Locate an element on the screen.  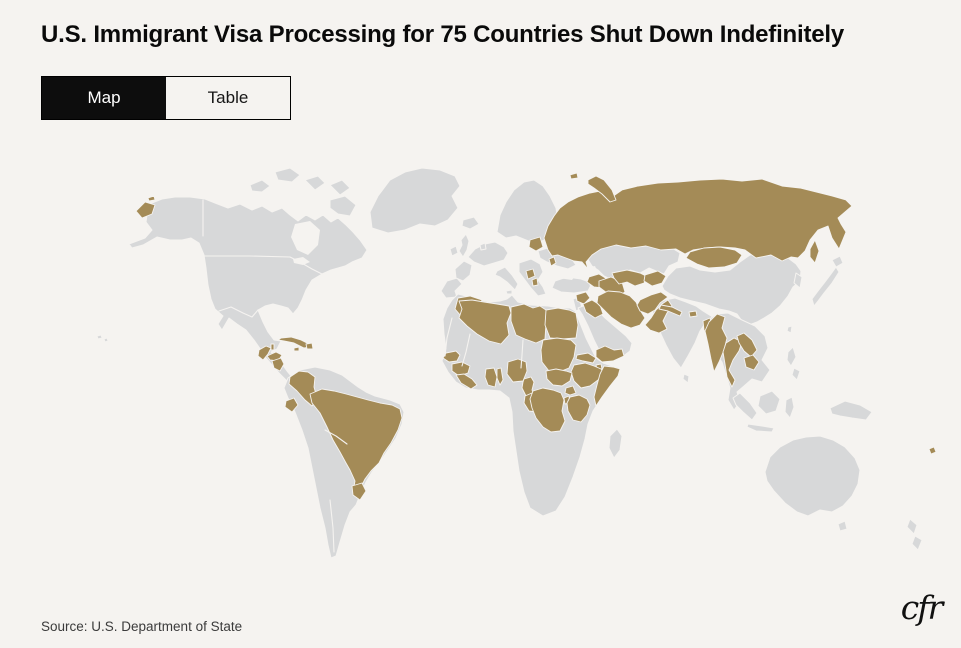
country-russia-novaya-zemlya is located at coordinates (602, 189).